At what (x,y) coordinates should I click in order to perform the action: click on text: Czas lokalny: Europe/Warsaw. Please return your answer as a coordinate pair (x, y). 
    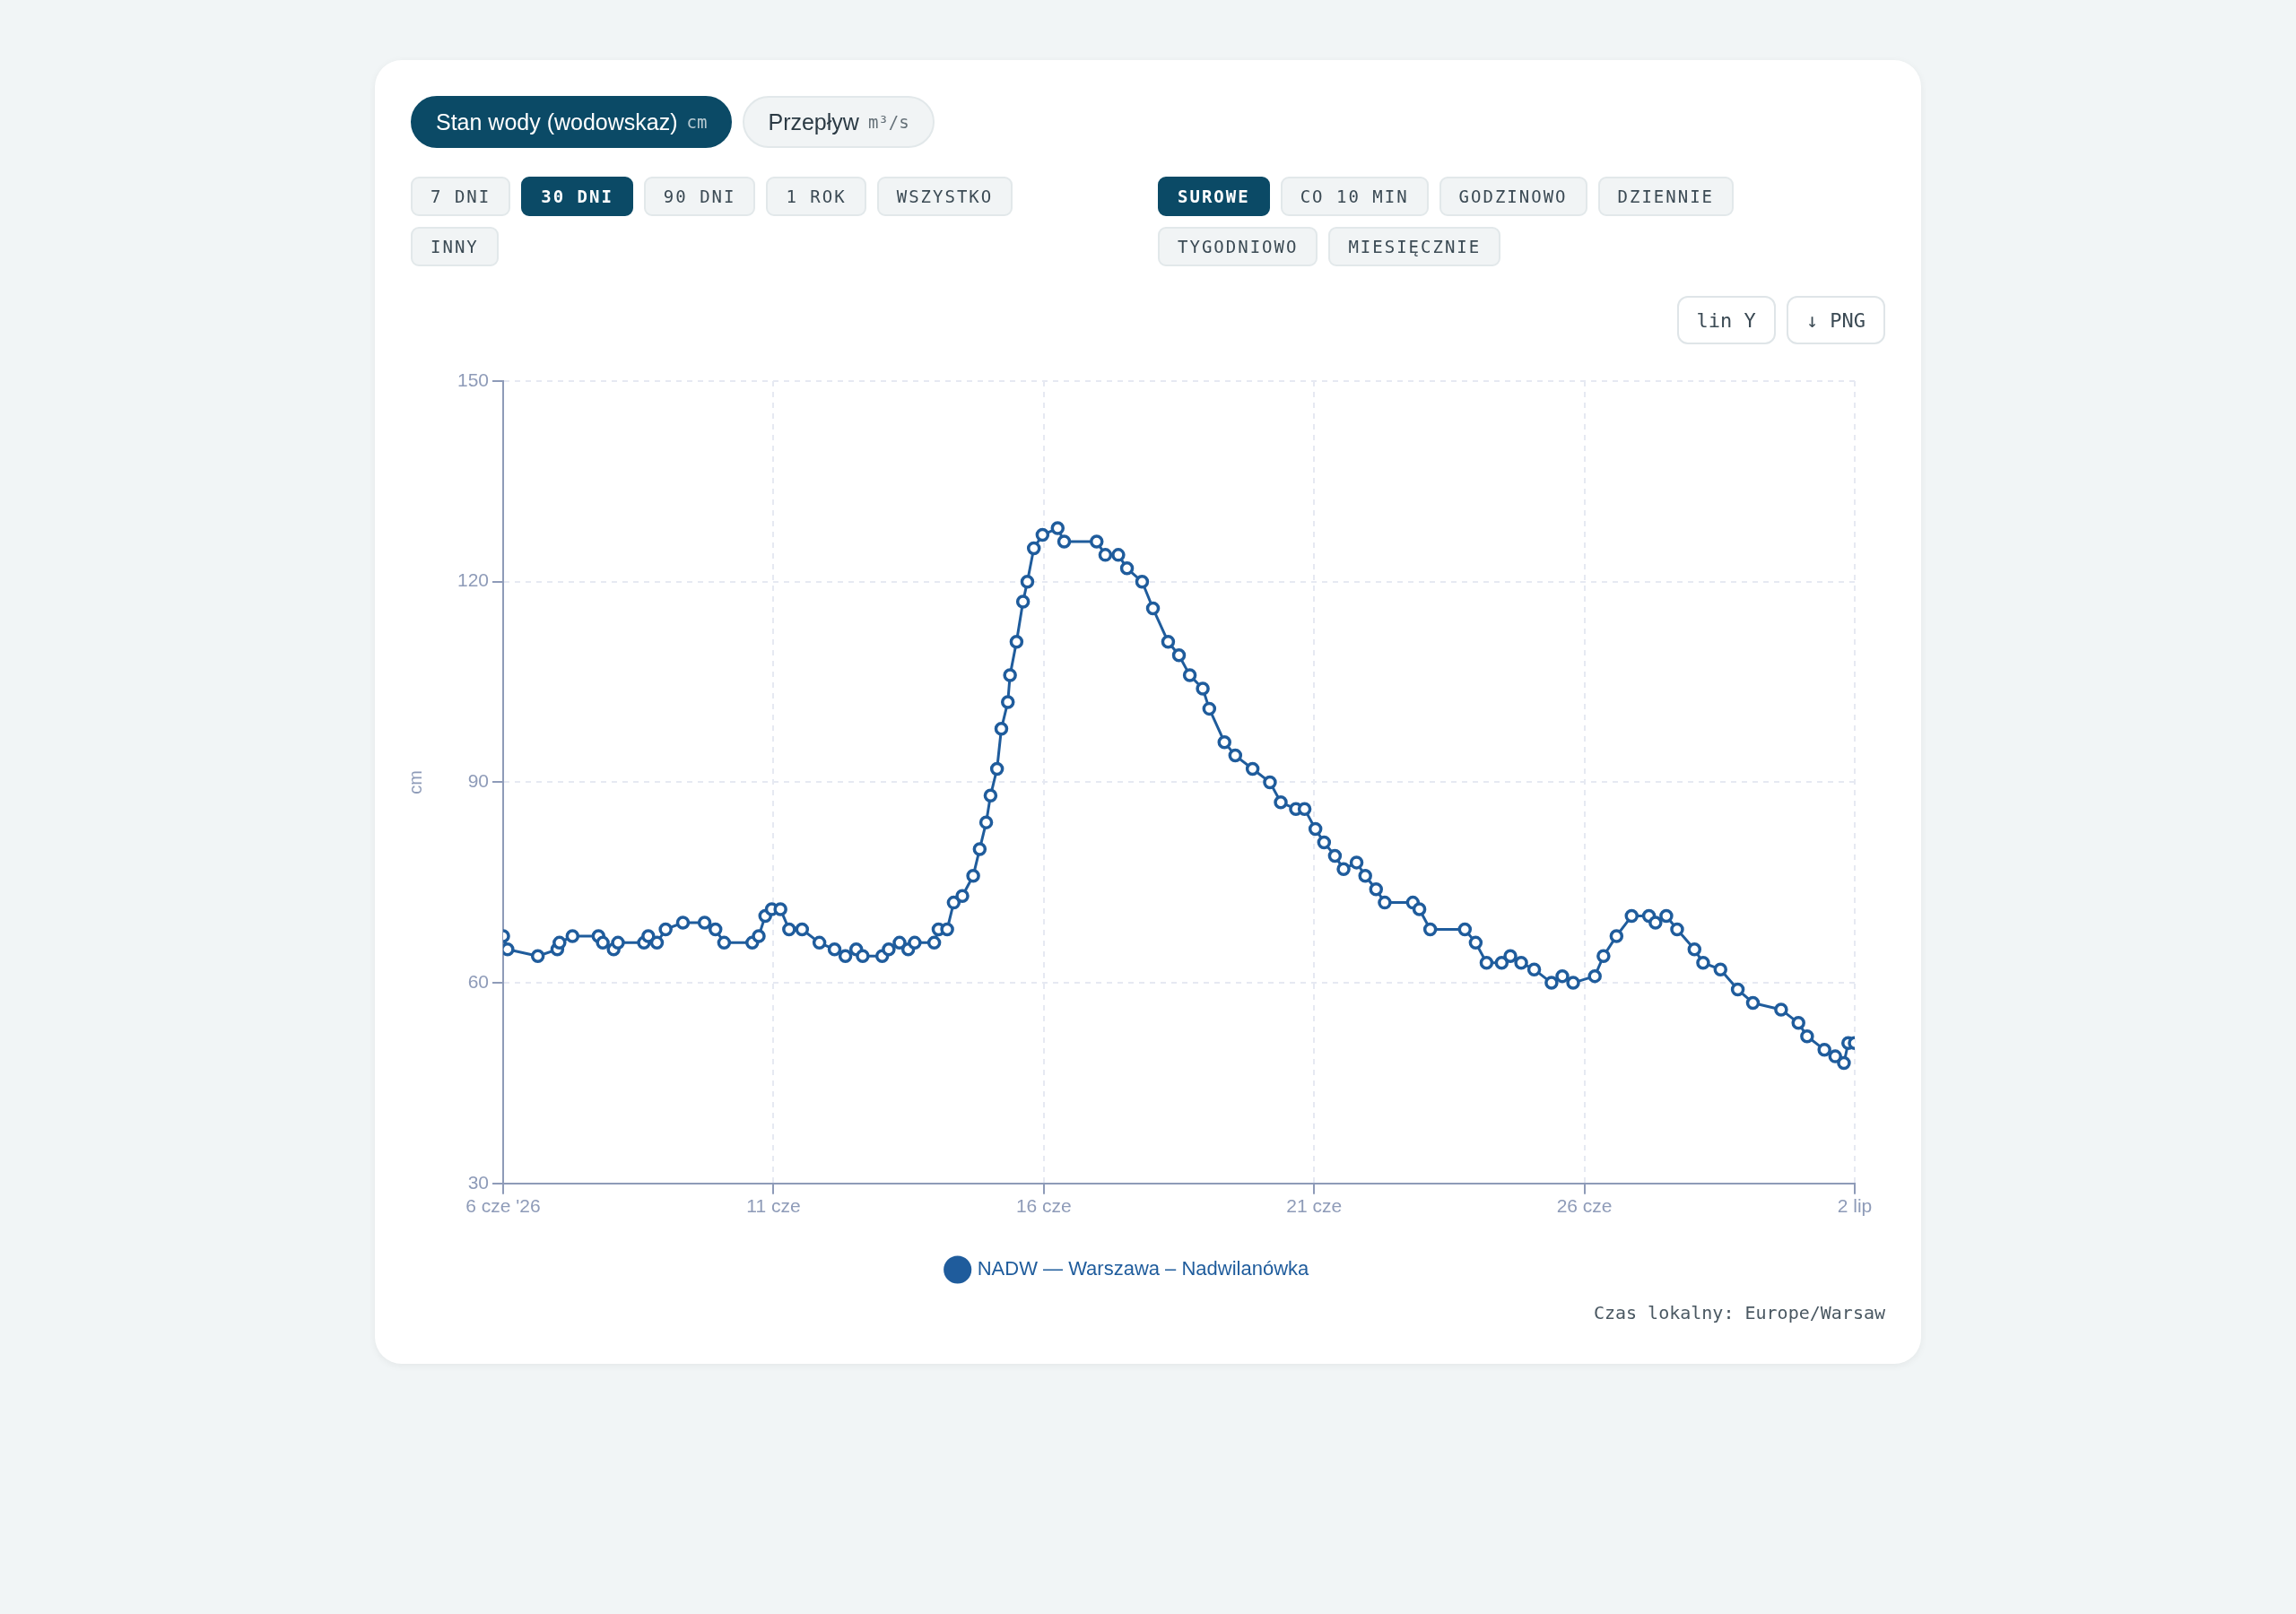
    Looking at the image, I should click on (1739, 1312).